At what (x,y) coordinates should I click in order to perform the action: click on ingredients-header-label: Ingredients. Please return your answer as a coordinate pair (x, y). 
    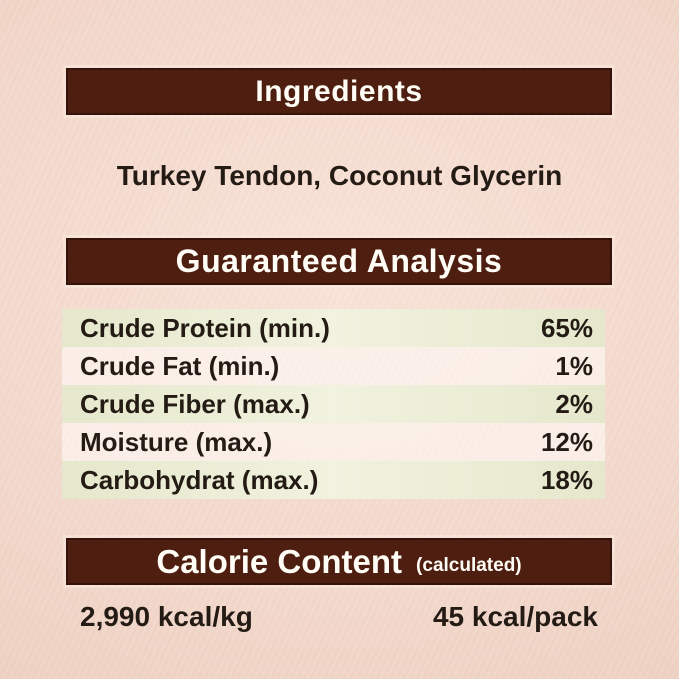
    Looking at the image, I should click on (339, 91).